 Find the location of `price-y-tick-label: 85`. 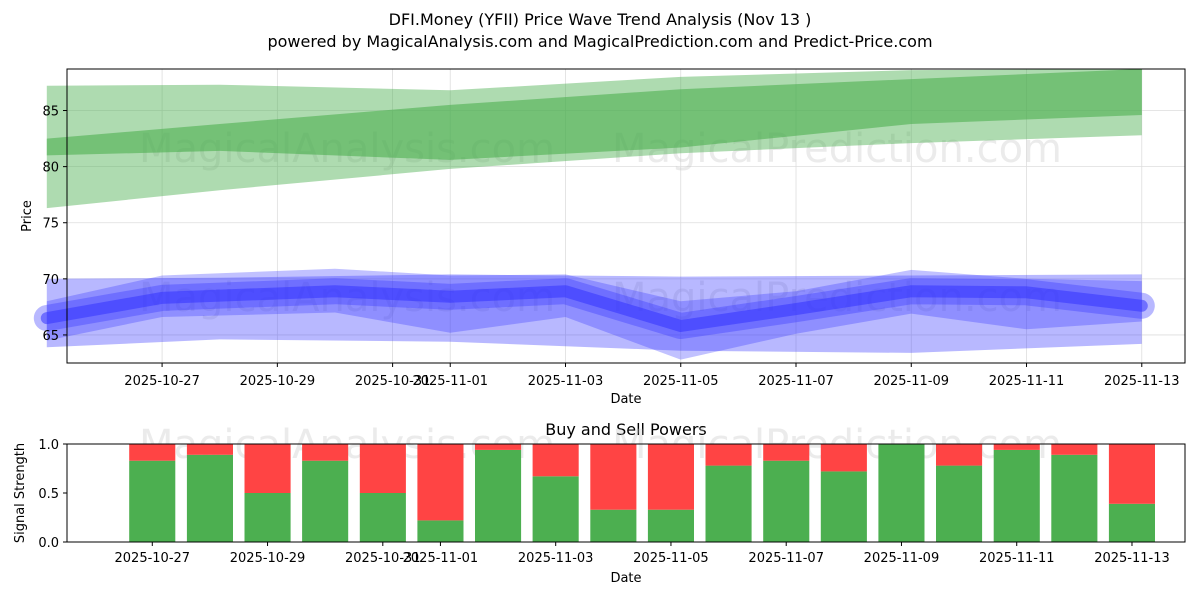

price-y-tick-label: 85 is located at coordinates (50, 112).